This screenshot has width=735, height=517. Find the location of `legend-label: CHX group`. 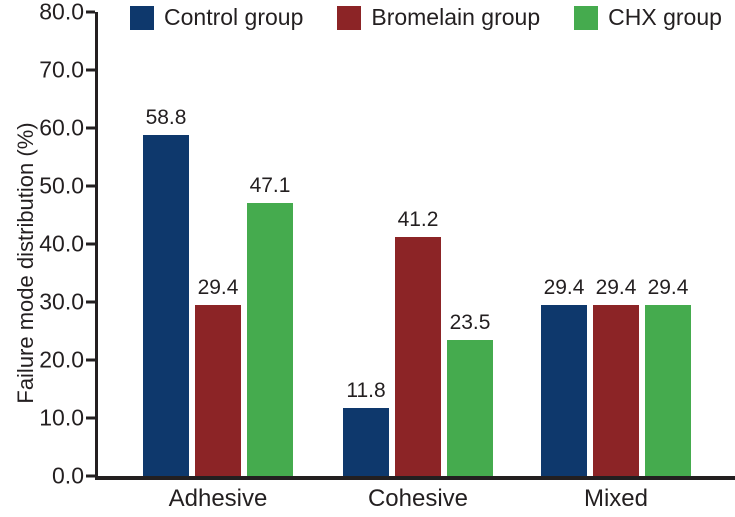

legend-label: CHX group is located at coordinates (665, 17).